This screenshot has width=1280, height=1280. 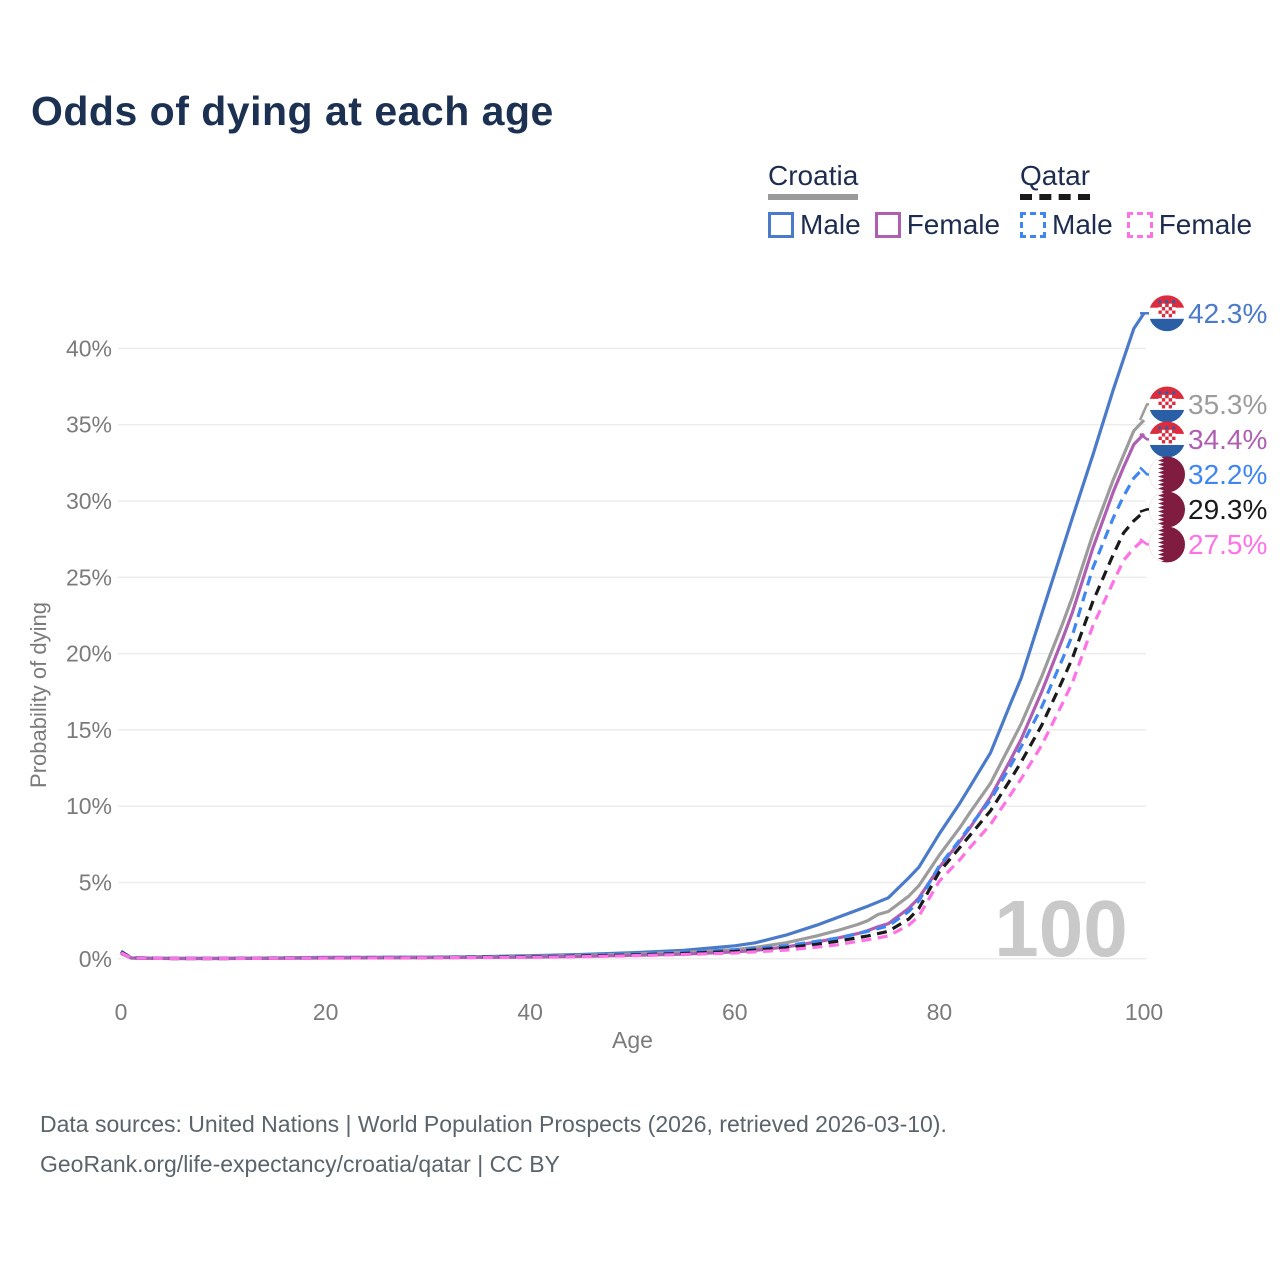 What do you see at coordinates (1205, 224) in the screenshot?
I see `legend-label-qatar-female: Female` at bounding box center [1205, 224].